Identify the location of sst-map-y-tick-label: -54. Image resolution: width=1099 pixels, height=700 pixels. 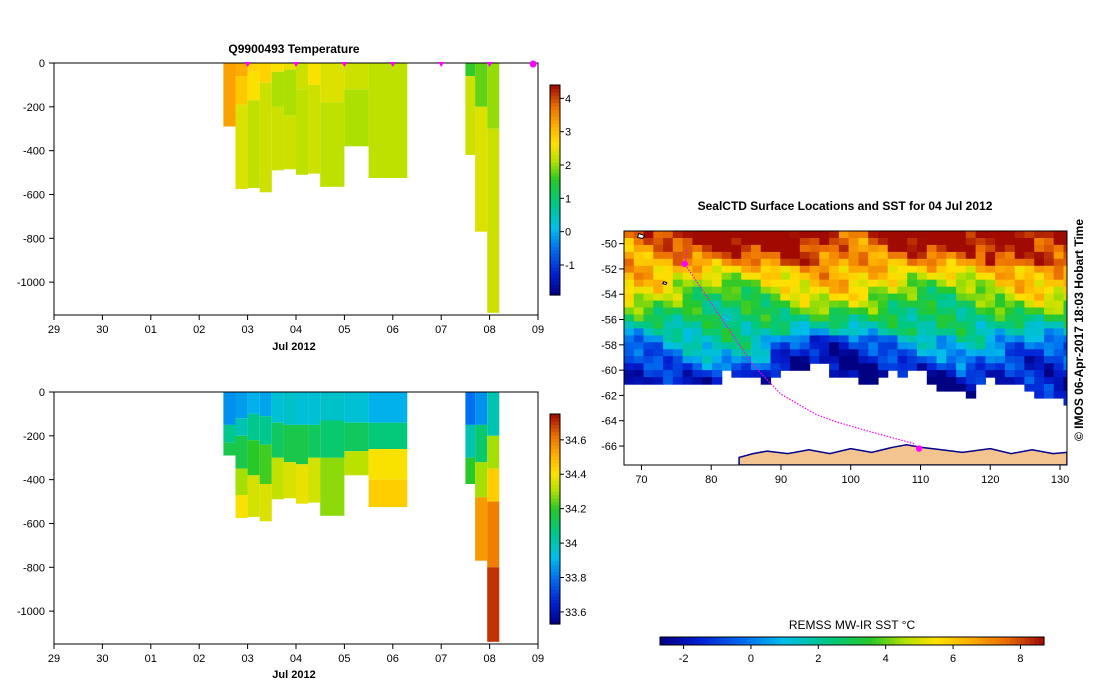
(609, 295).